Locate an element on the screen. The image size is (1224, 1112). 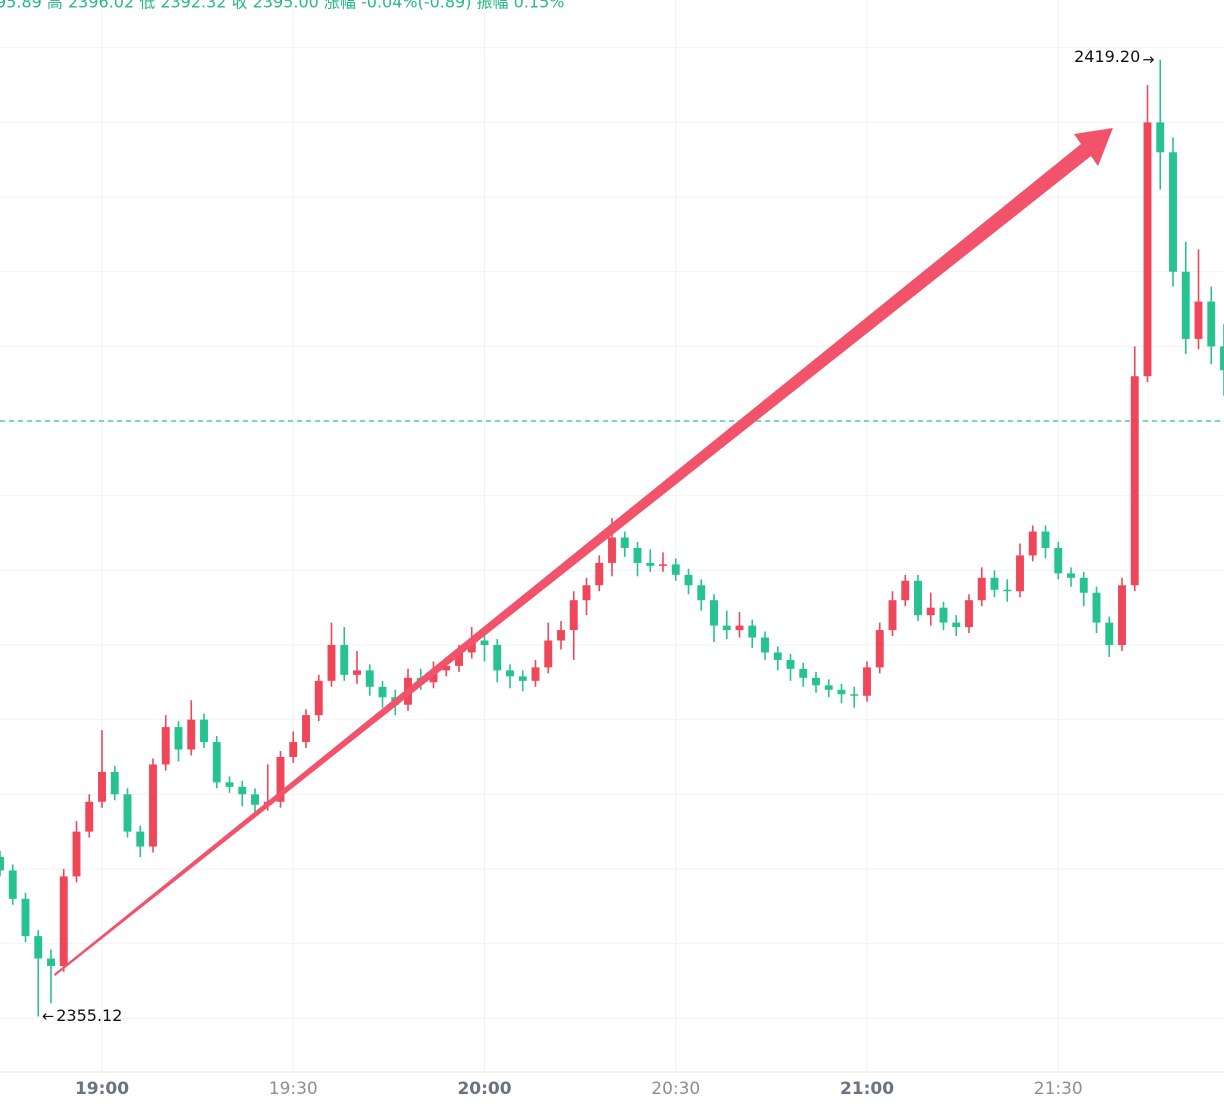
x-tick-label: 19:00 is located at coordinates (102, 1089).